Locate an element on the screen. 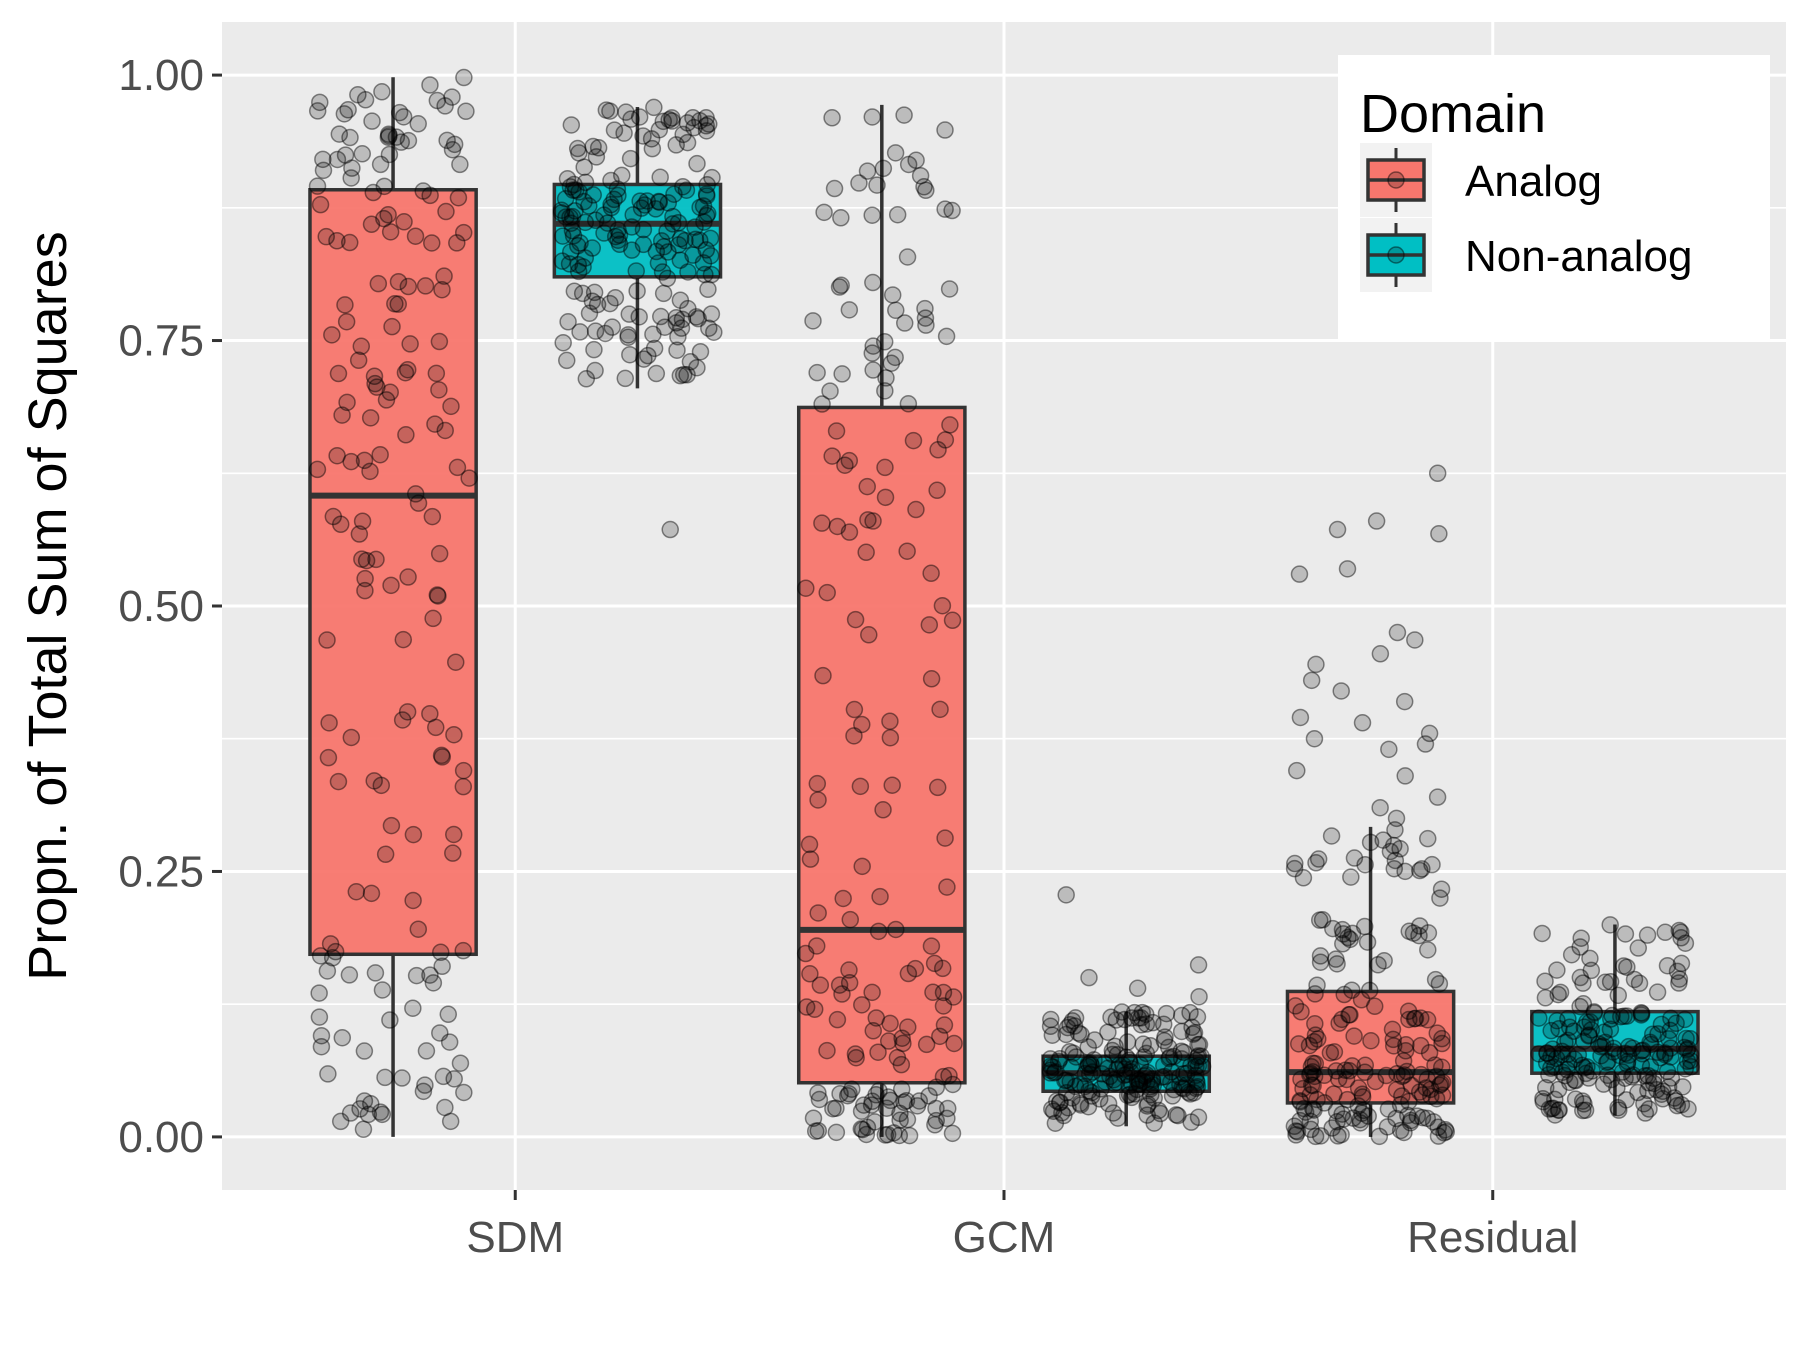  box-non-analog-sdm is located at coordinates (637, 230).